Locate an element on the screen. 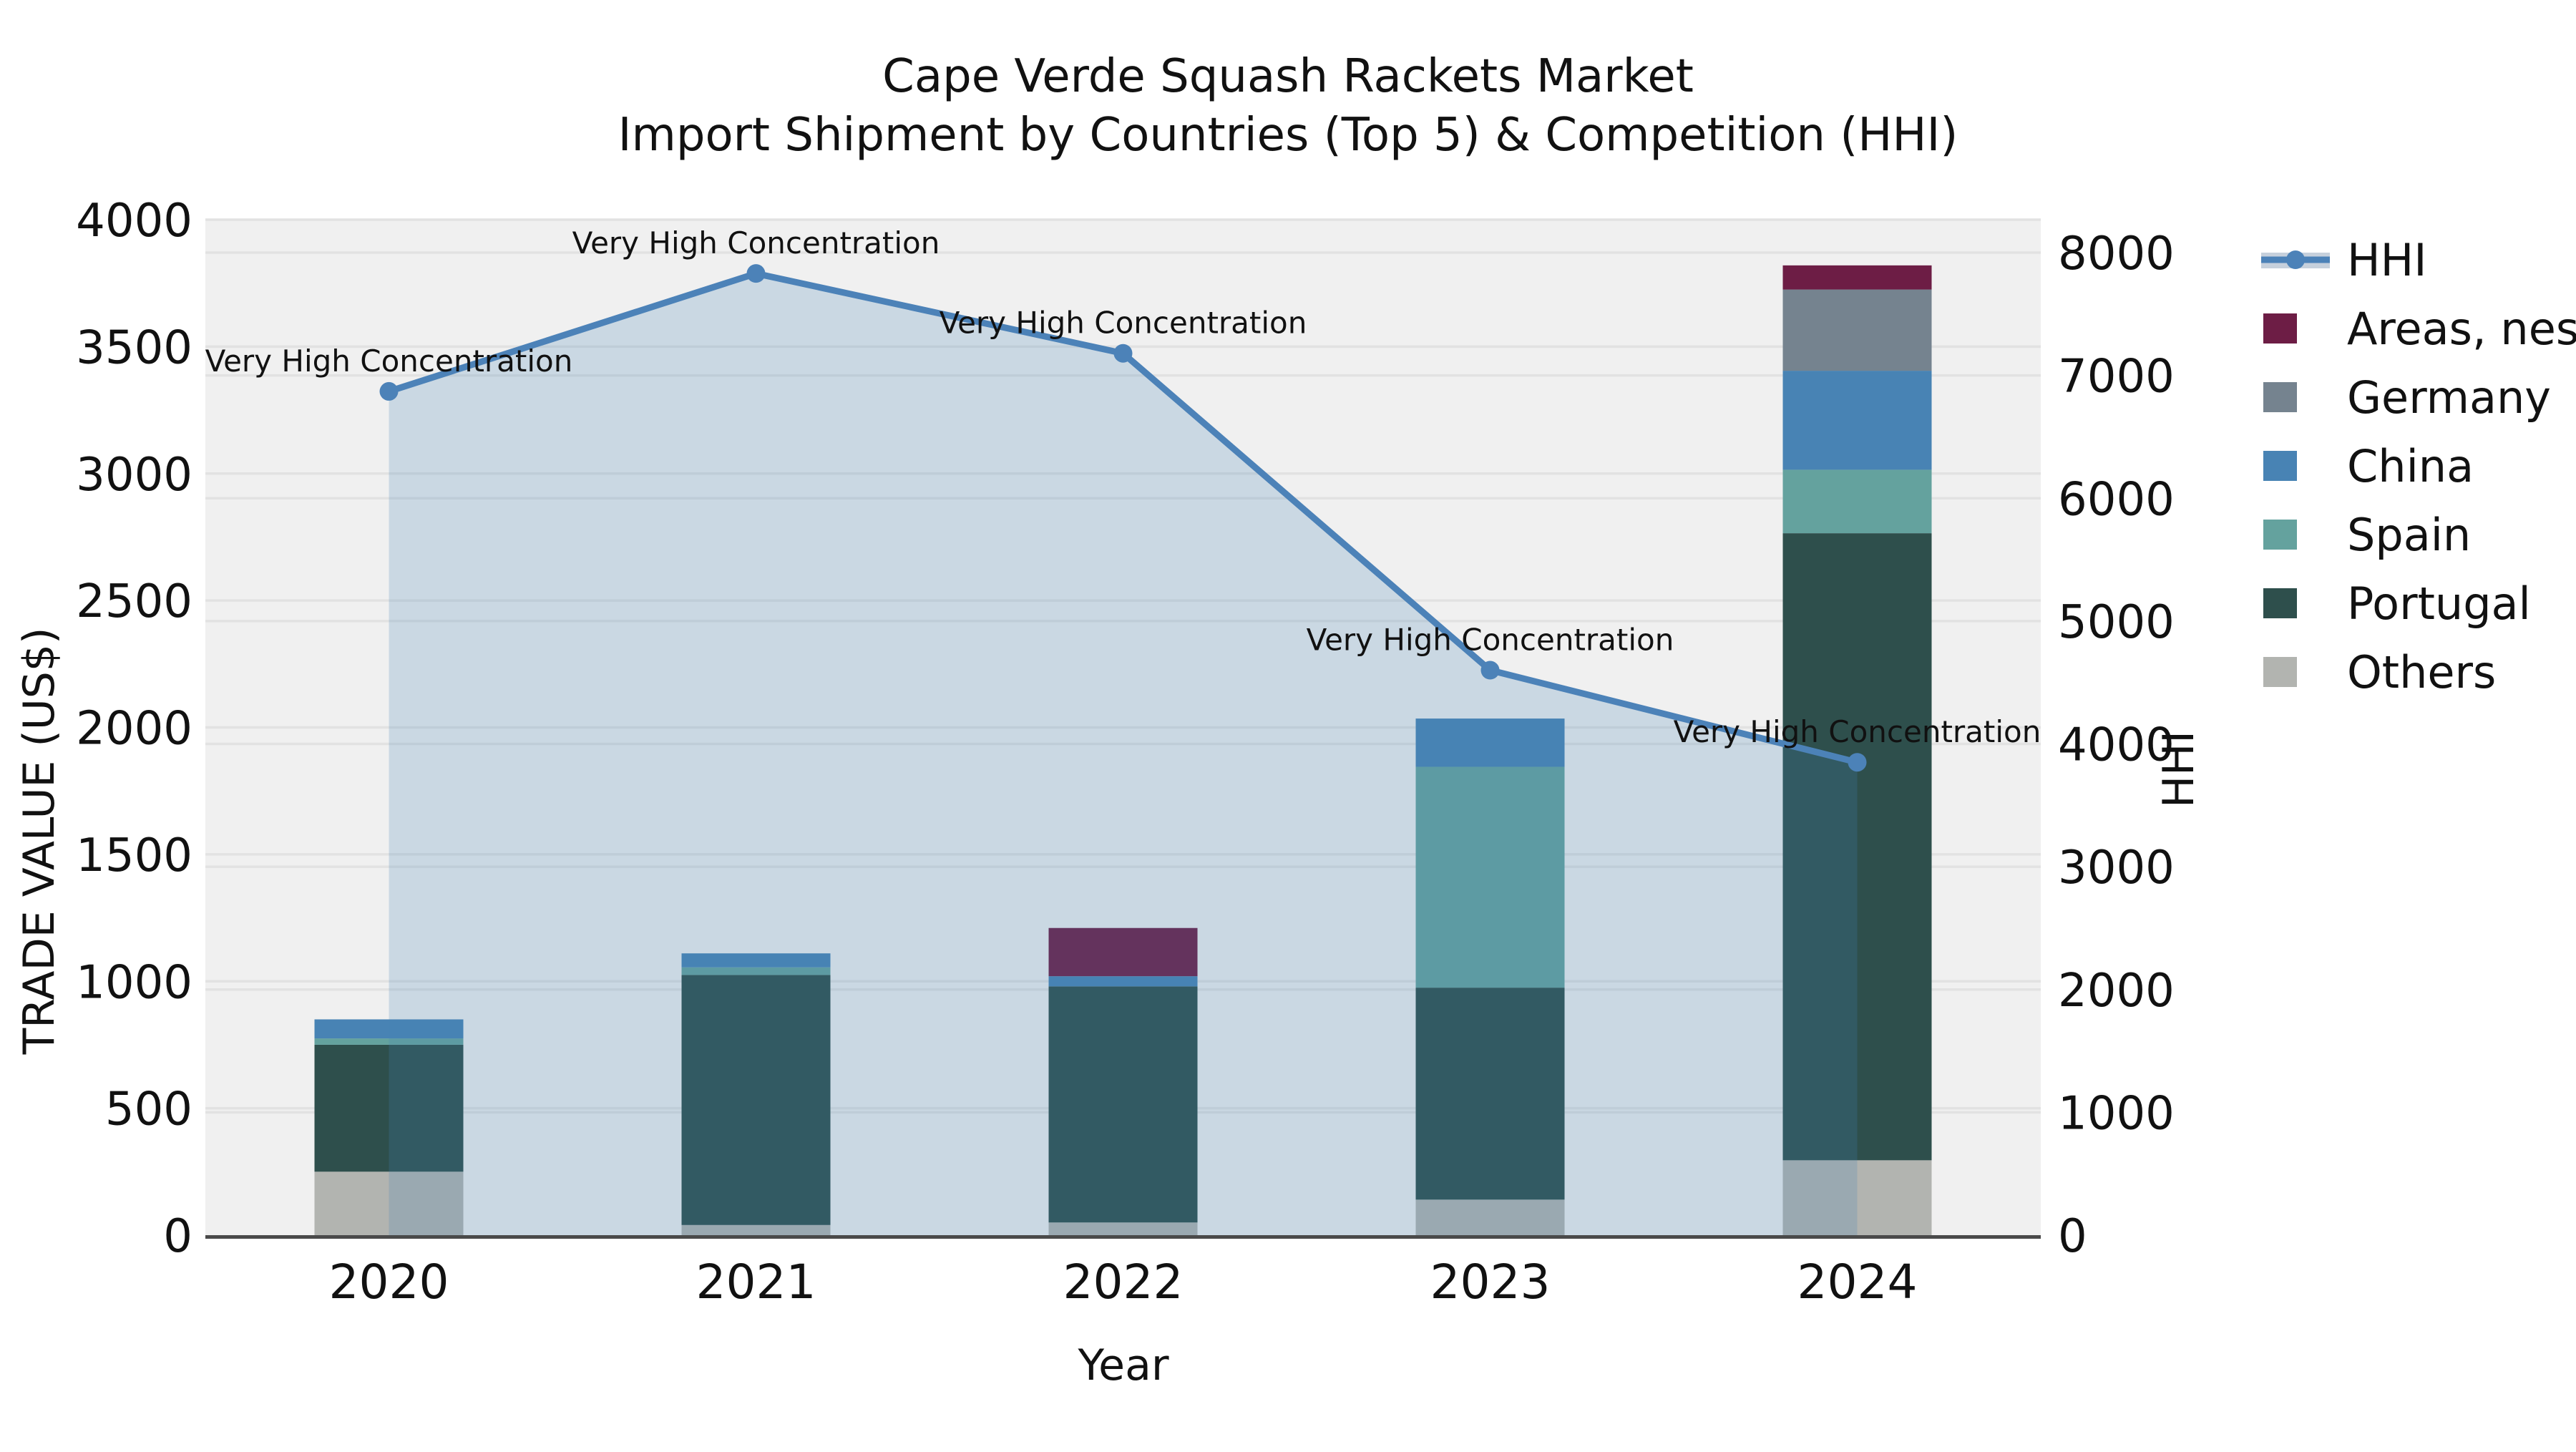 This screenshot has width=2576, height=1452. annotation-2021: Very High Concentration is located at coordinates (756, 243).